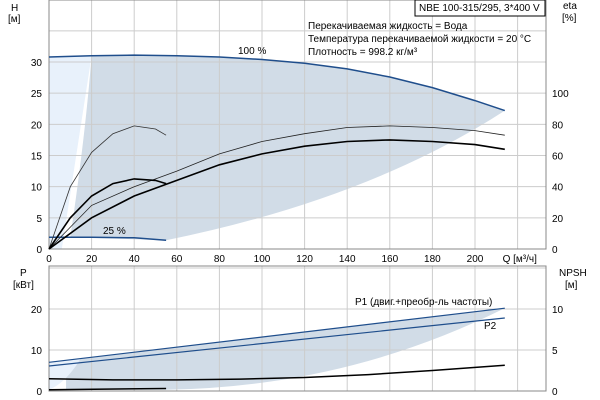  What do you see at coordinates (37, 157) in the screenshot?
I see `y-tick-label: 15` at bounding box center [37, 157].